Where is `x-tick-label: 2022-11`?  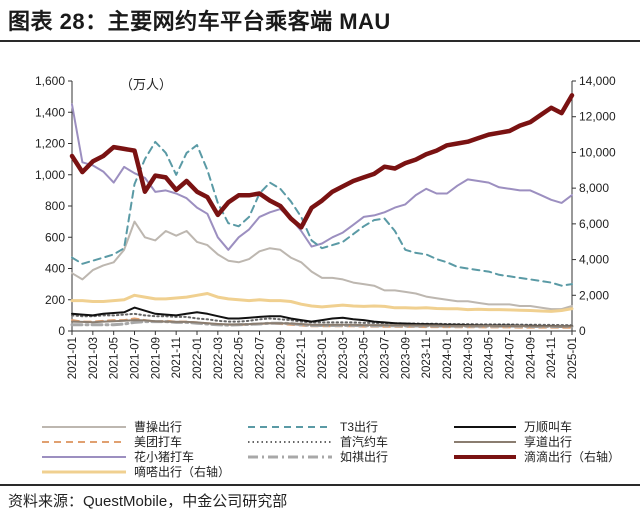 x-tick-label: 2022-11 is located at coordinates (302, 357).